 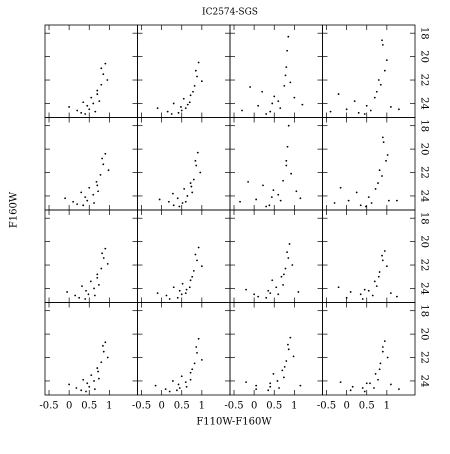 I want to click on x-axis-label: F110W-F160W, so click(x=234, y=422).